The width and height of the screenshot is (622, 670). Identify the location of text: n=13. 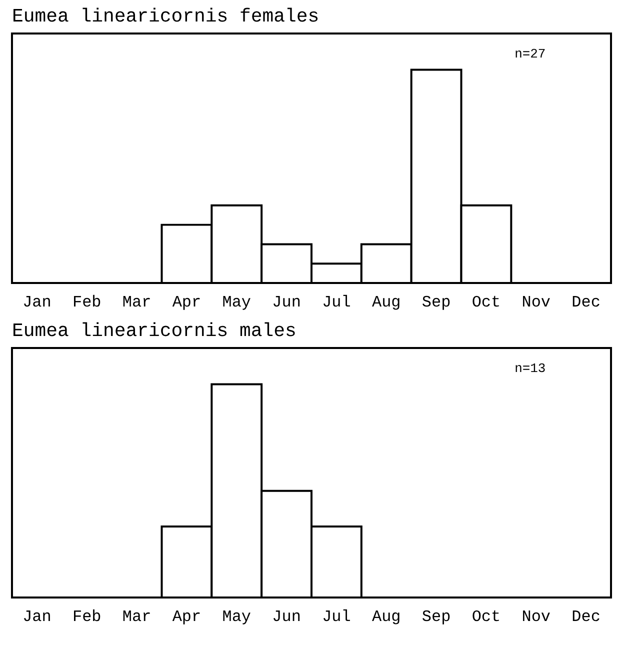
(530, 368).